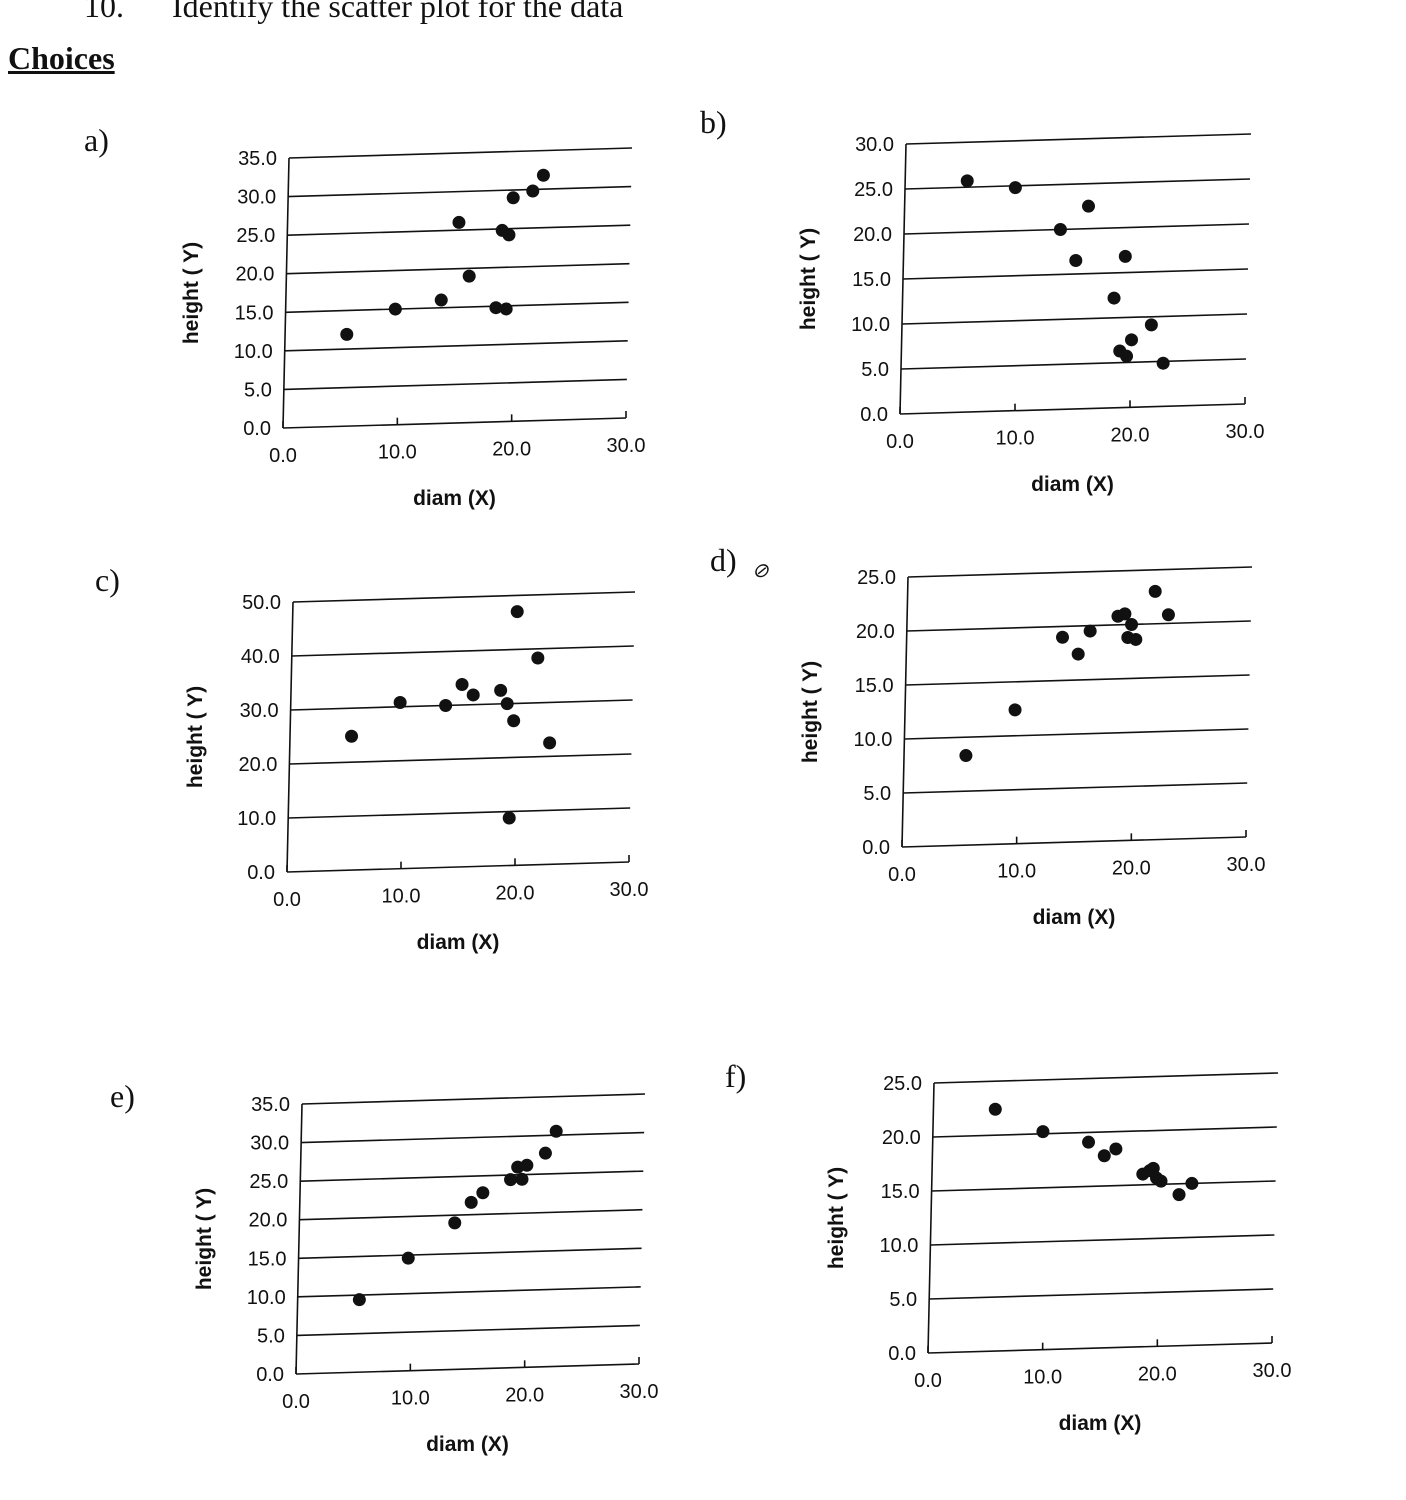 This screenshot has width=1406, height=1500. I want to click on chart-d-ytick-label: 20.0, so click(875, 632).